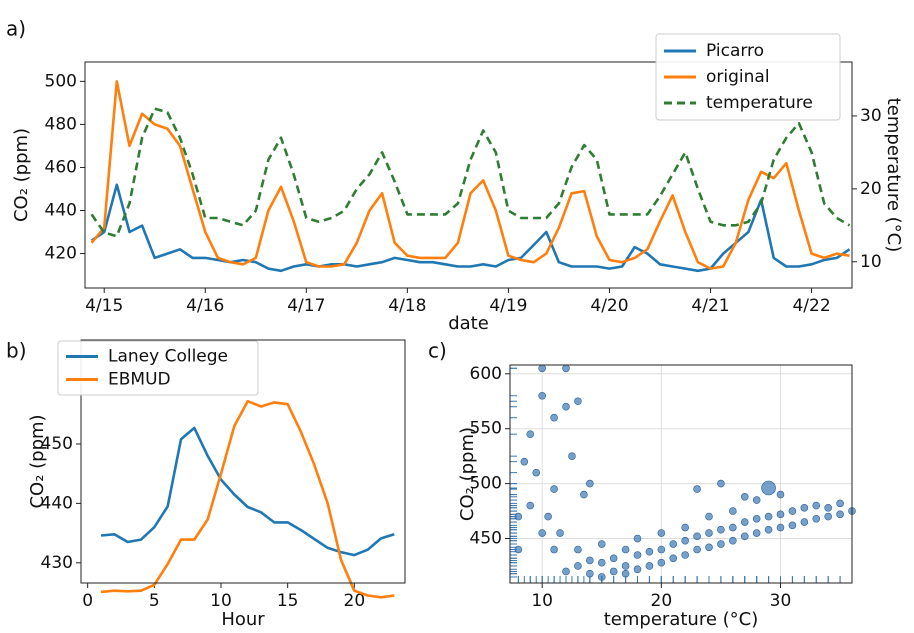 The height and width of the screenshot is (633, 914). Describe the element at coordinates (735, 51) in the screenshot. I see `legend-label: Picarro` at that location.